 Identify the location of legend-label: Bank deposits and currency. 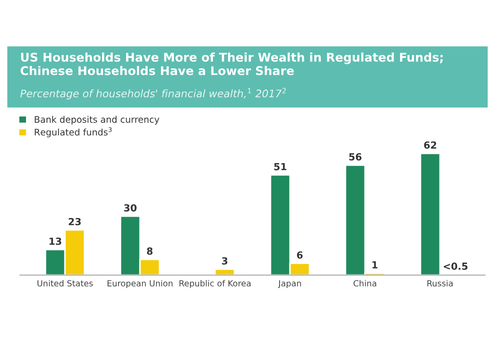
(97, 120).